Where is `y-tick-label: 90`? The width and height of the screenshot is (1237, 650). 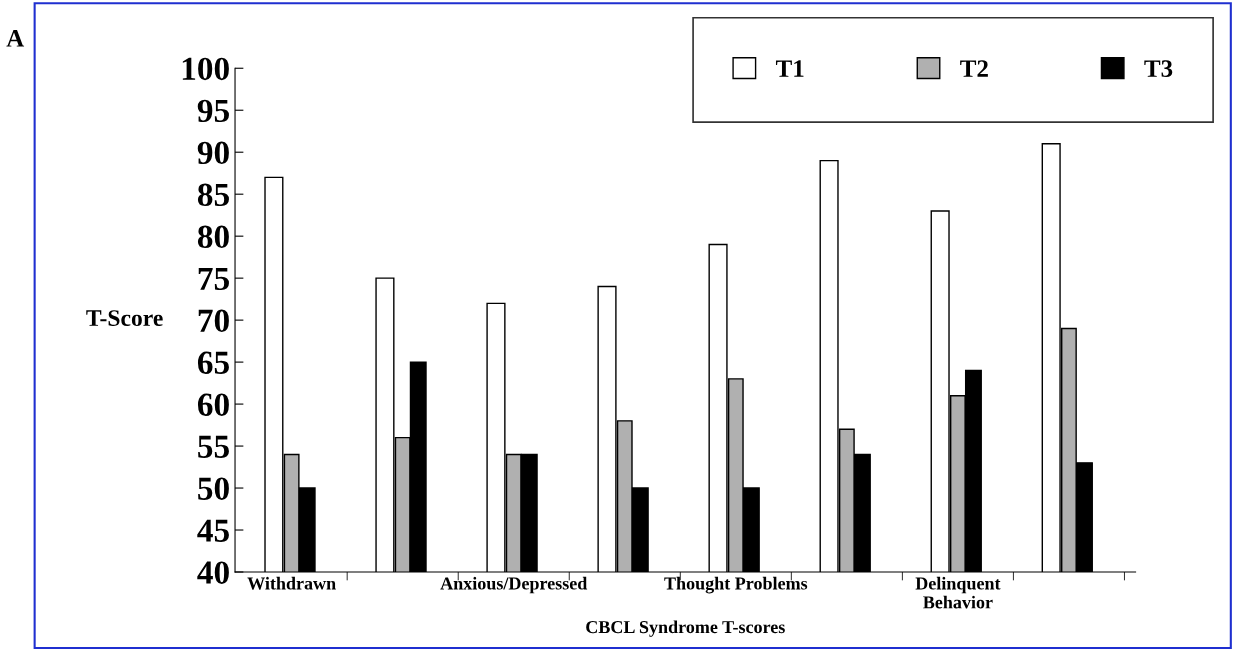
y-tick-label: 90 is located at coordinates (213, 153).